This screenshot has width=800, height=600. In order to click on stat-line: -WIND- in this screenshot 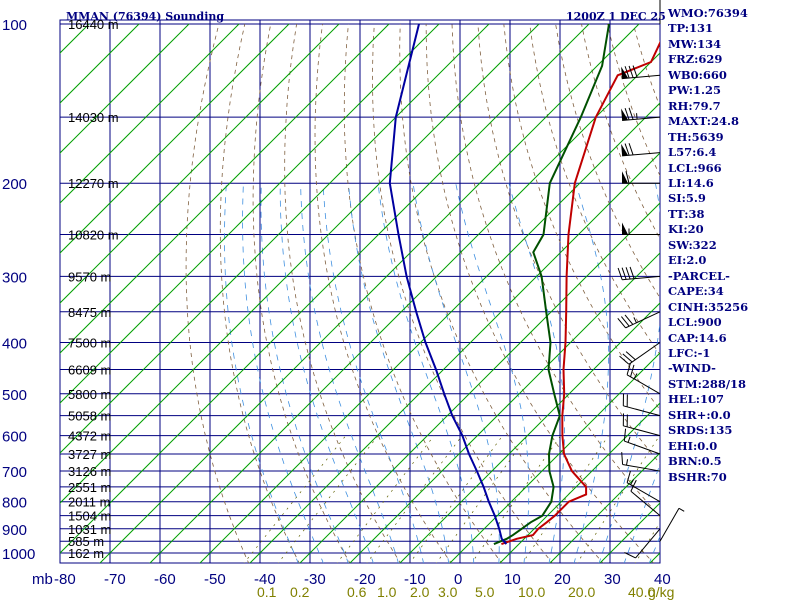, I will do `click(692, 368)`.